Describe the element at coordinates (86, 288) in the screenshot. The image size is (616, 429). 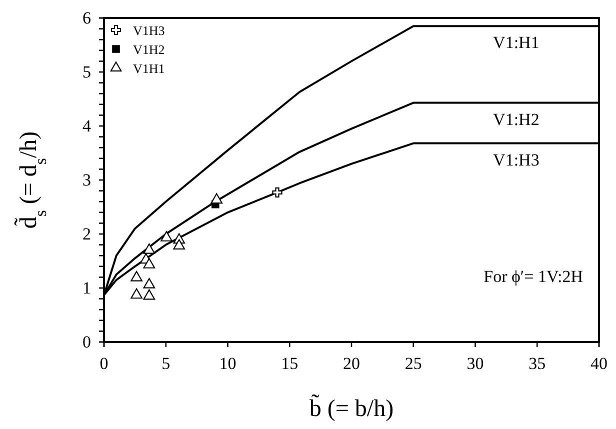
I see `y-tick-label: 1` at that location.